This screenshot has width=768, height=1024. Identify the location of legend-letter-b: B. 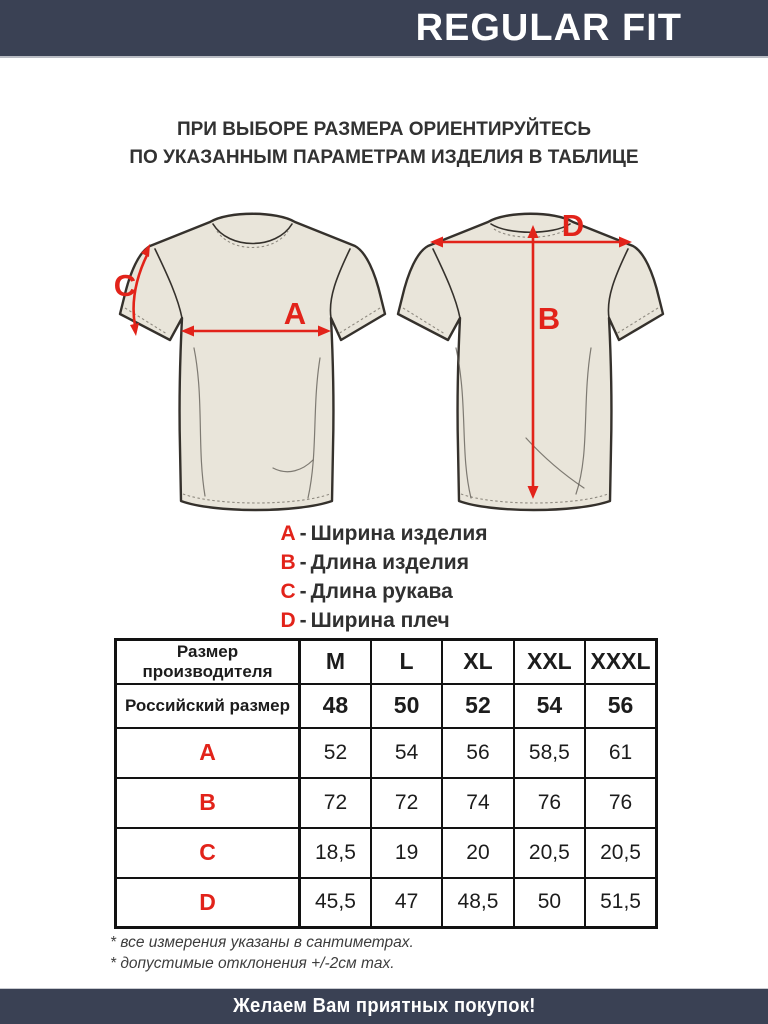
(288, 562).